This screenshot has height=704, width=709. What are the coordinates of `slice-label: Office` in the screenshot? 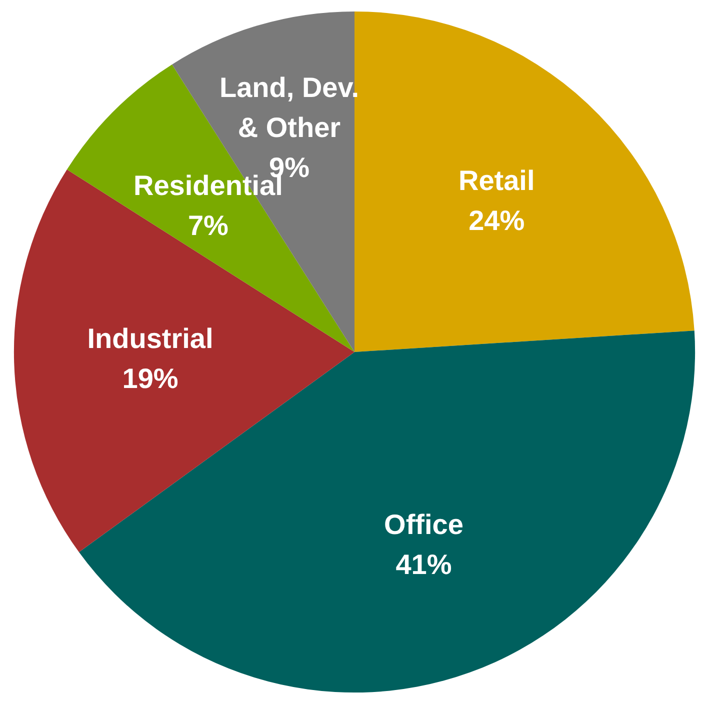 It's located at (424, 524).